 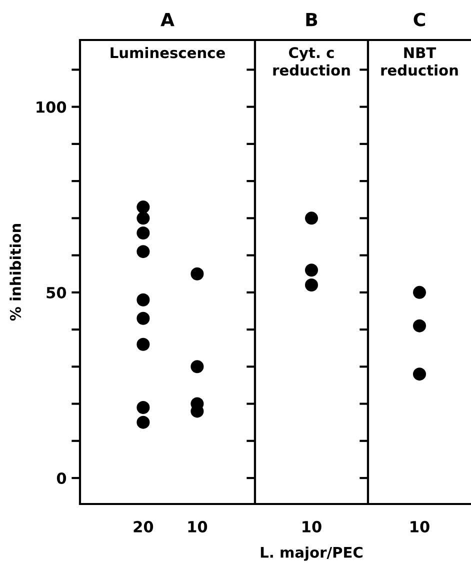 What do you see at coordinates (419, 61) in the screenshot?
I see `text: NBT reduction` at bounding box center [419, 61].